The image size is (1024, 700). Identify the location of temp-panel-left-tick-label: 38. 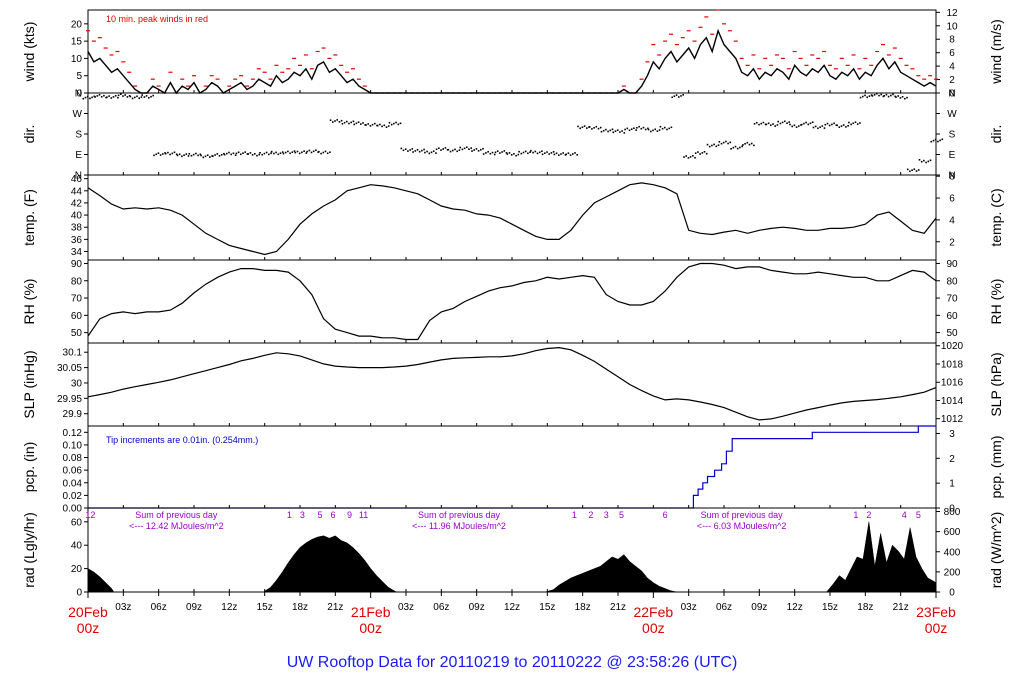
(77, 228).